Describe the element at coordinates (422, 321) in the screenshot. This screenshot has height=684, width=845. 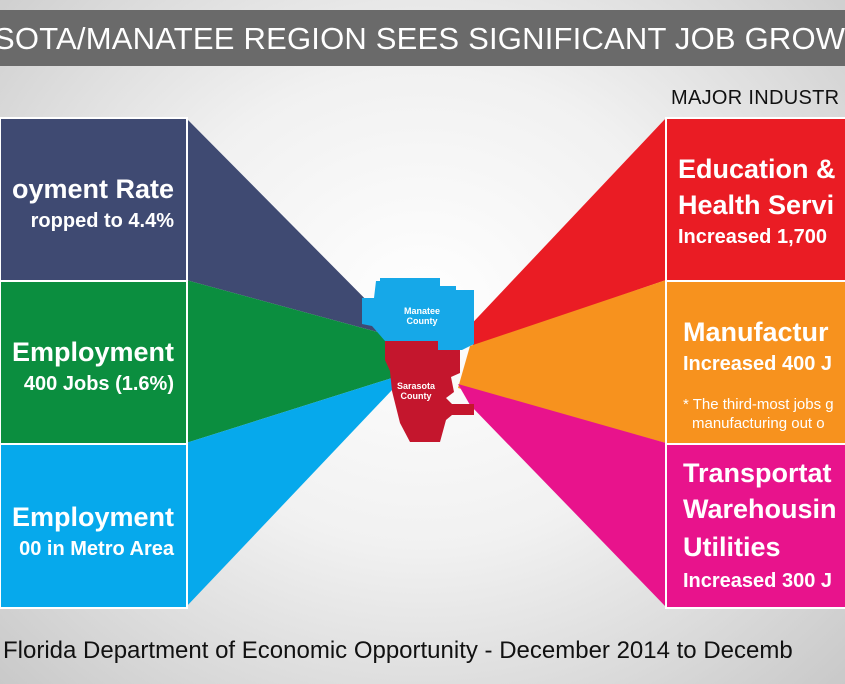
I see `manatee-label-line-2: County` at that location.